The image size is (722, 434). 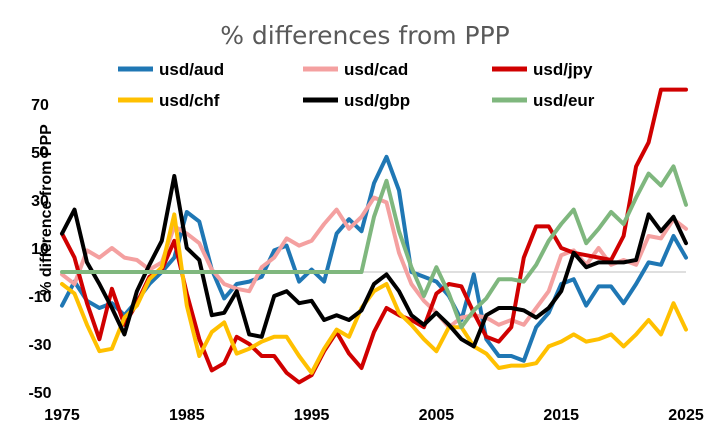 What do you see at coordinates (189, 100) in the screenshot?
I see `legend-label: usd/chf` at bounding box center [189, 100].